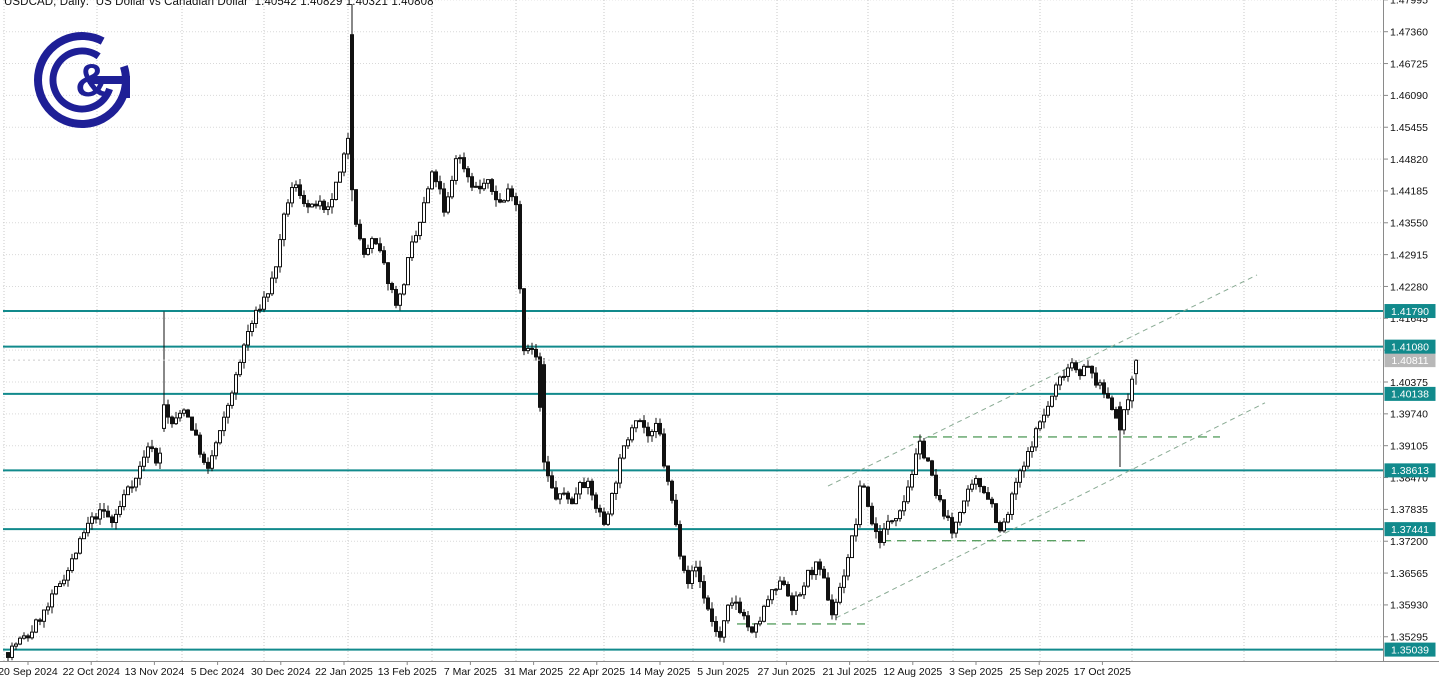 This screenshot has width=1439, height=678. I want to click on svg-text: 12 Aug 2025, so click(912, 672).